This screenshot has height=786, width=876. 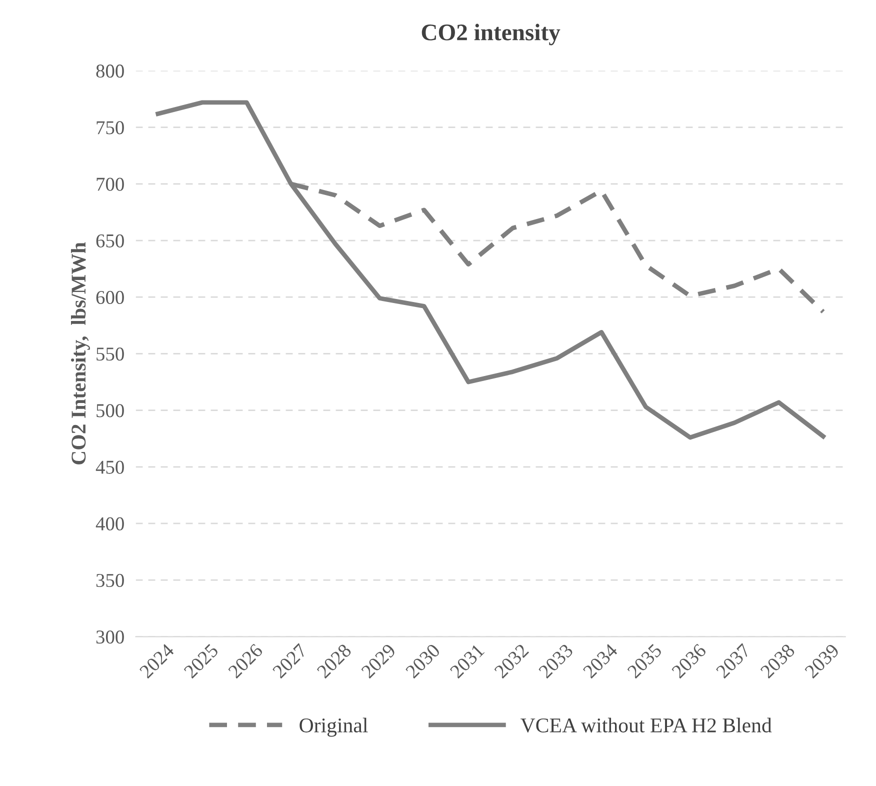 I want to click on x-tick-label: 2031, so click(x=467, y=661).